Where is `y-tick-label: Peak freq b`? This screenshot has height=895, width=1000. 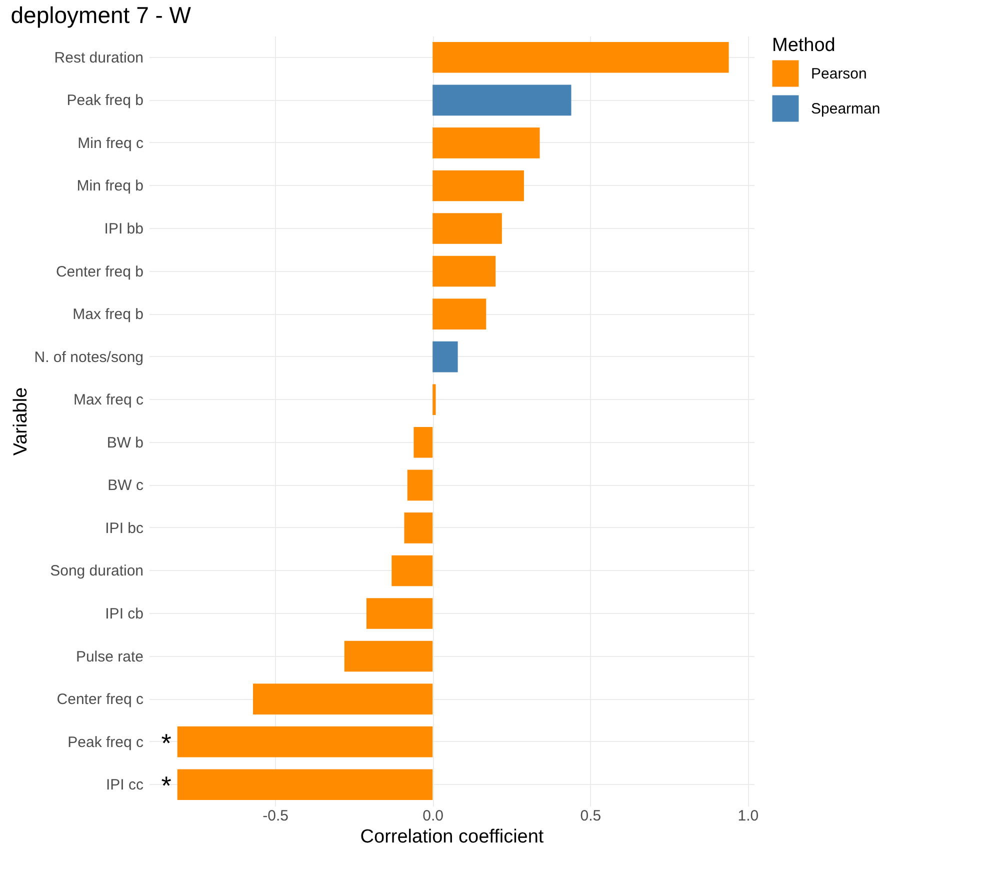 y-tick-label: Peak freq b is located at coordinates (105, 101).